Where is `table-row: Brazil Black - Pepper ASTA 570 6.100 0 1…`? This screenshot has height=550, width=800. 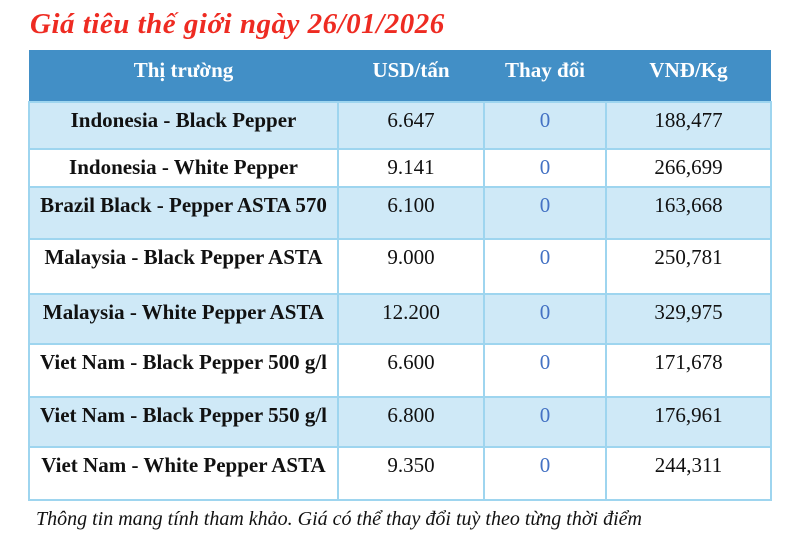 table-row: Brazil Black - Pepper ASTA 570 6.100 0 1… is located at coordinates (400, 213).